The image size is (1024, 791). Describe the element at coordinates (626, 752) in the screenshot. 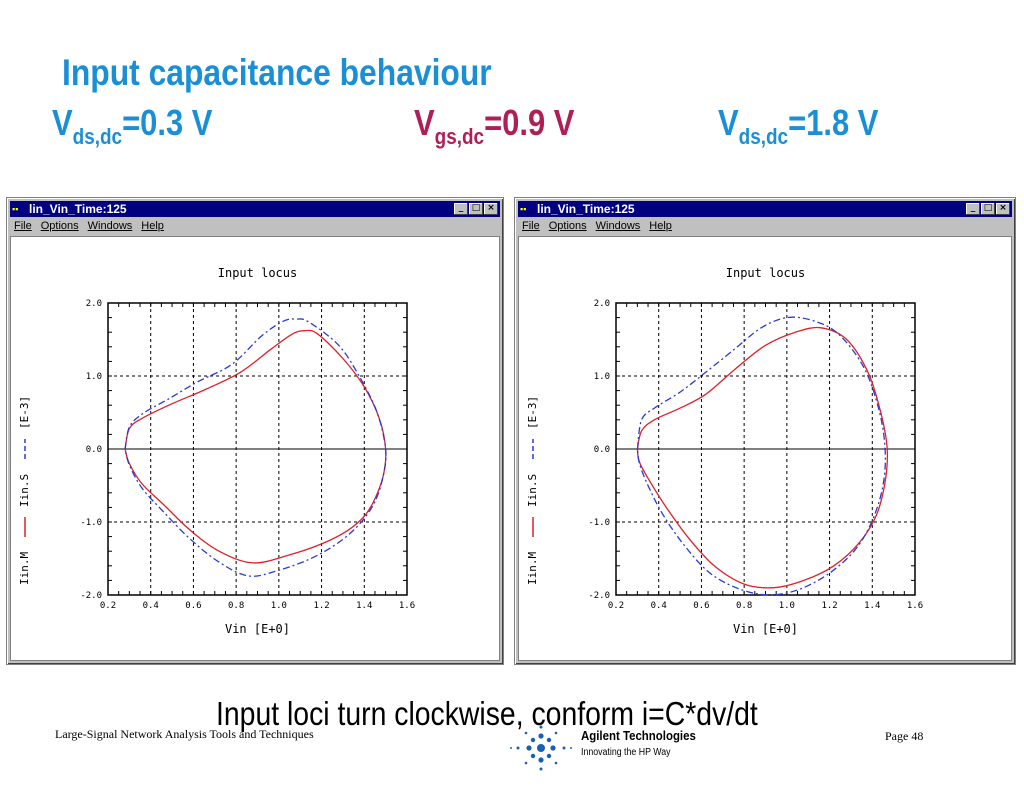

I see `company-tagline: Innovating the HP Way` at that location.